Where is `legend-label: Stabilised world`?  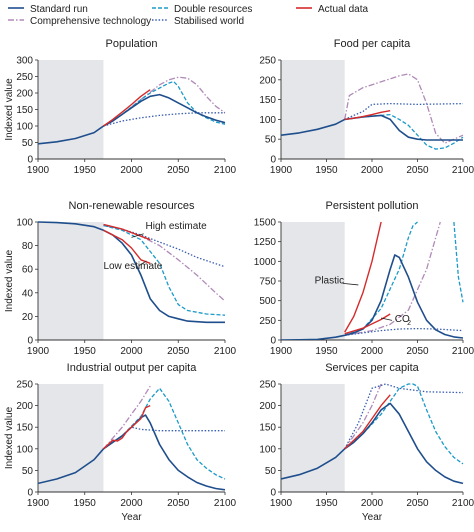
legend-label: Stabilised world is located at coordinates (209, 21).